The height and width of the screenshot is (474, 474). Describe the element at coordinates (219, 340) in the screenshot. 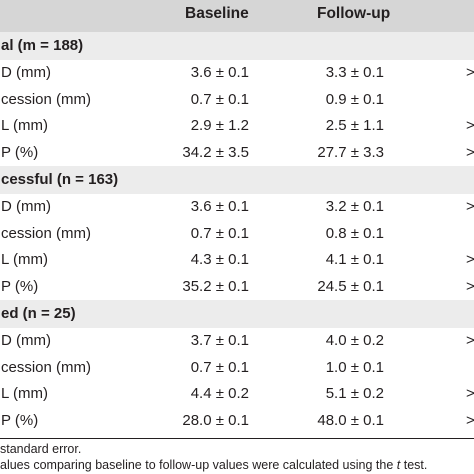

I see `baseline-value: 3.7 ± 0.1` at that location.